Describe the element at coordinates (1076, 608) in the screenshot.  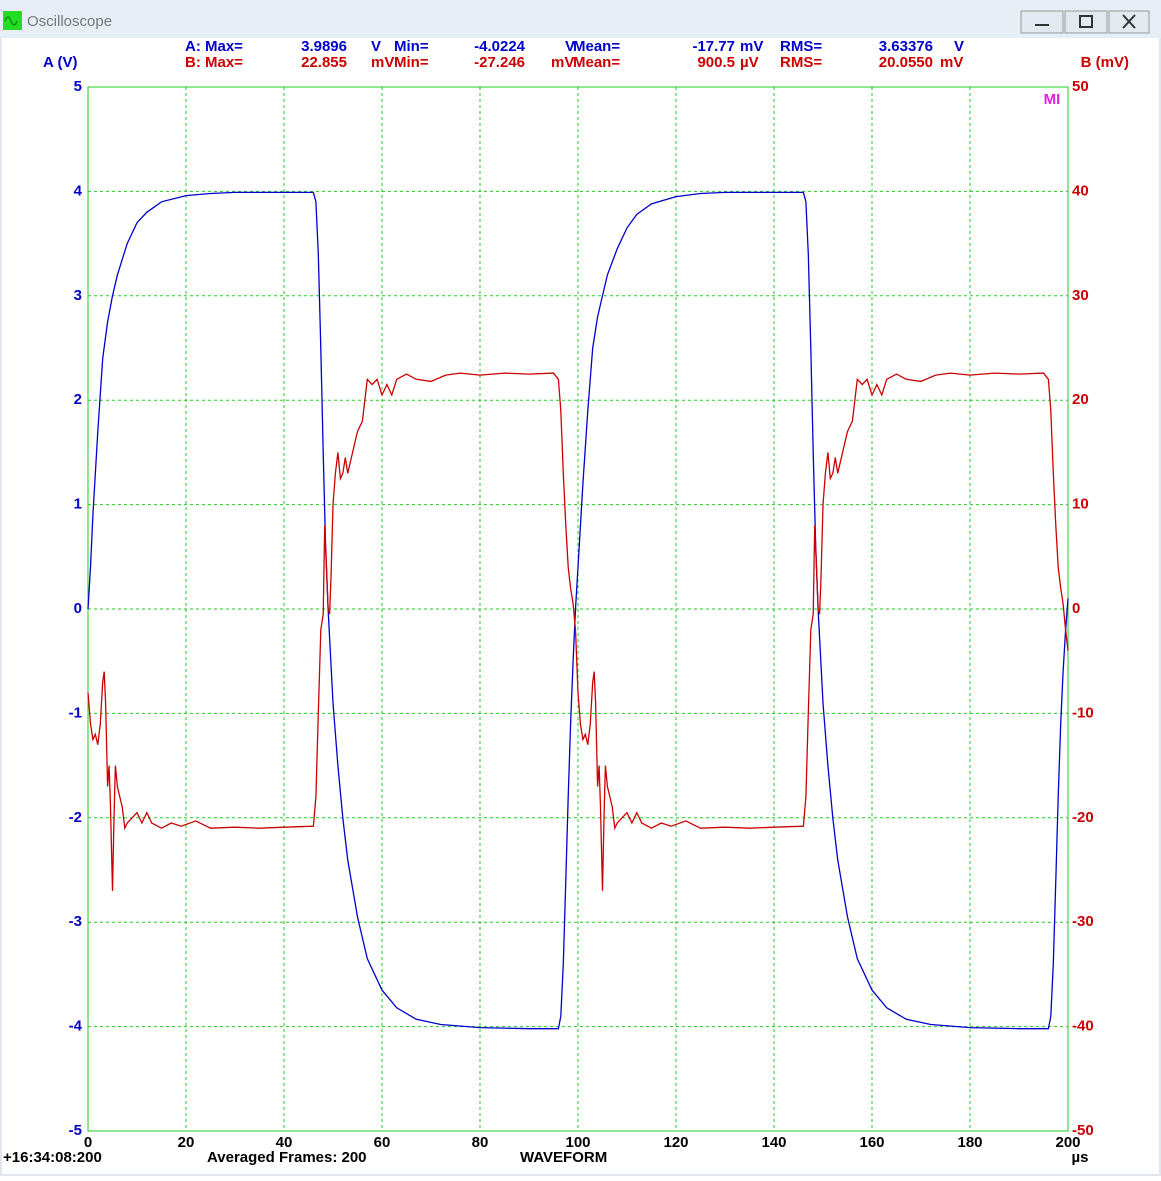
I see `y2-tick-label: 0` at that location.